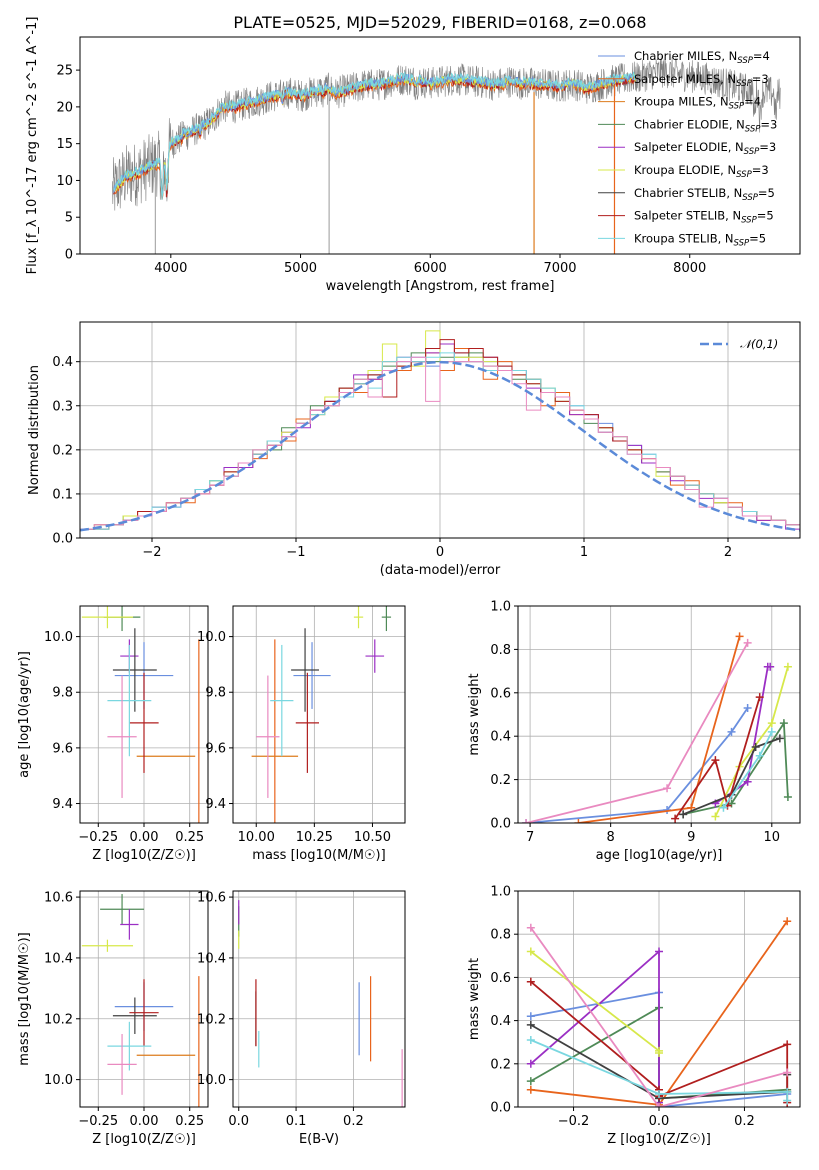 The width and height of the screenshot is (819, 1170). I want to click on legend-label: 𝒩(0,1), so click(759, 344).